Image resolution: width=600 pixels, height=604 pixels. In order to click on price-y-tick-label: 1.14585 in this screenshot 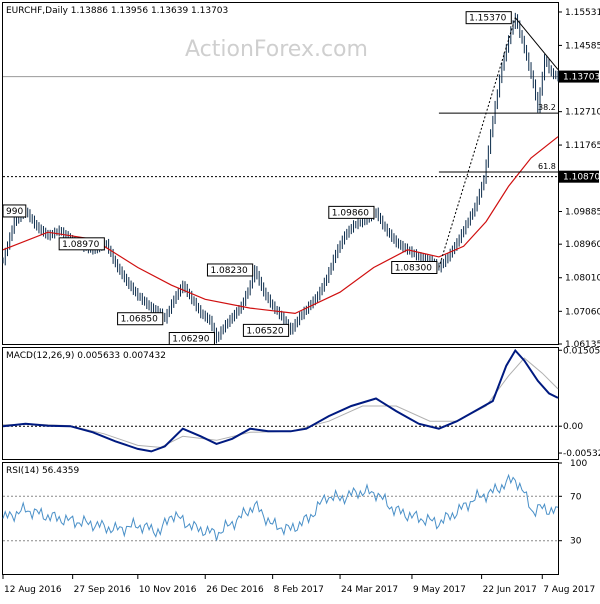, I will do `click(582, 46)`.